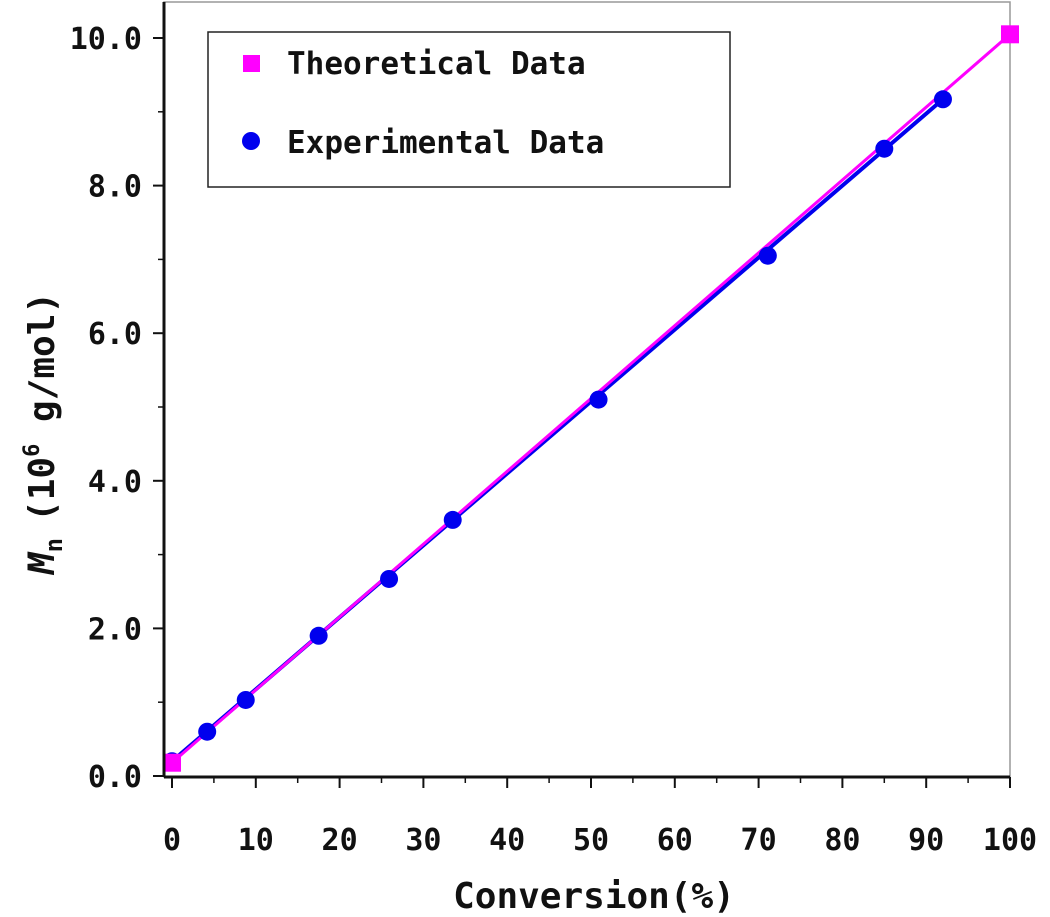 The width and height of the screenshot is (1050, 917). I want to click on x-tick-label: 100, so click(1010, 840).